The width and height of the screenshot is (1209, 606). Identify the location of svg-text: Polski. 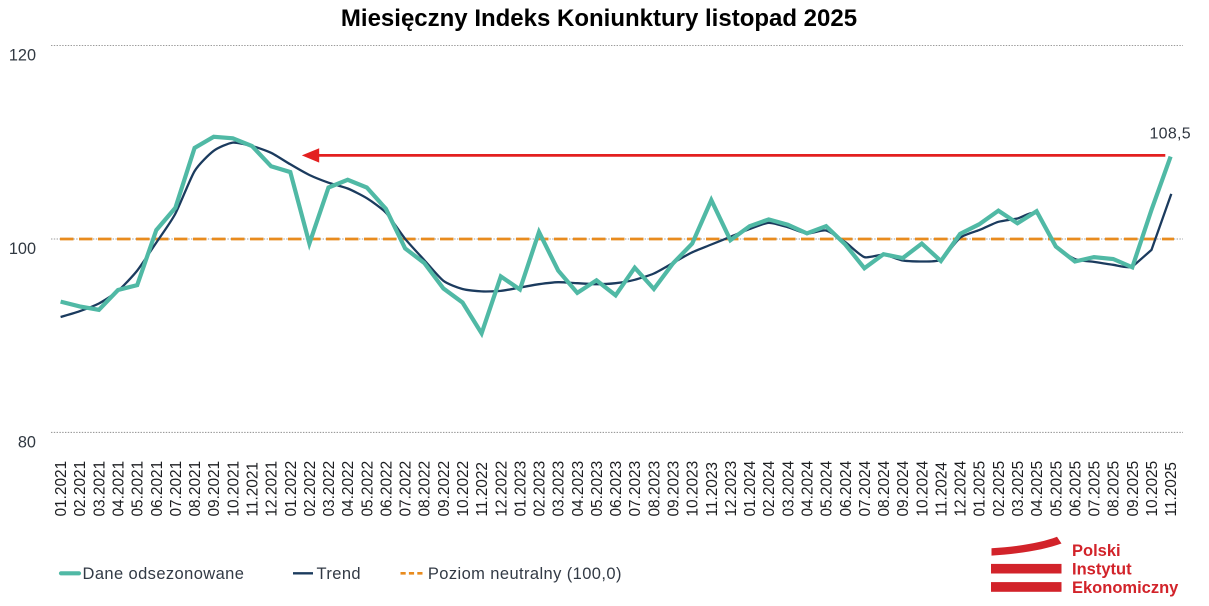
(1096, 551).